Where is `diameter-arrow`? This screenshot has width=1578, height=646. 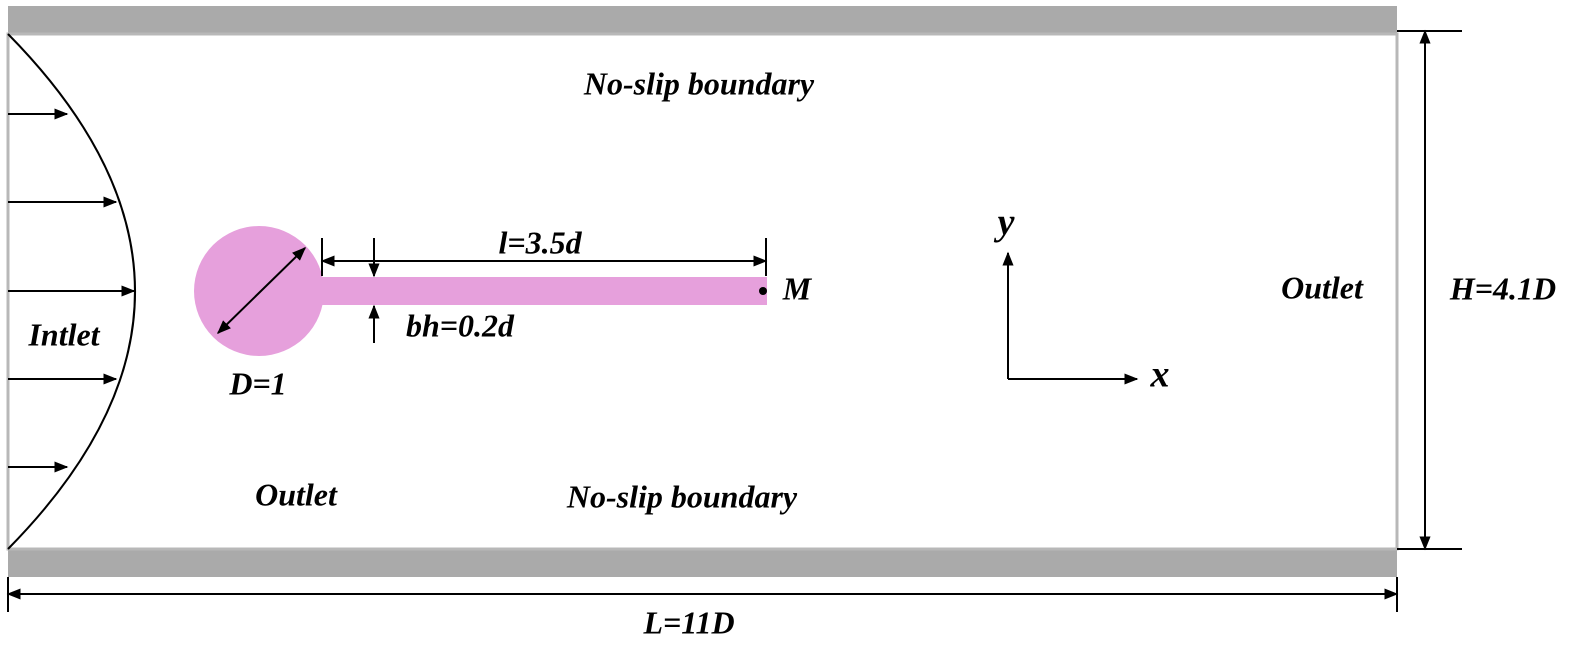
diameter-arrow is located at coordinates (261, 290).